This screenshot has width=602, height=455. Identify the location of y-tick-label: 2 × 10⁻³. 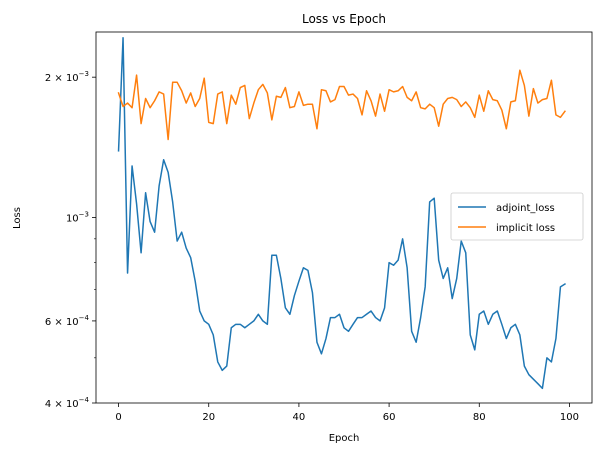
(67, 77).